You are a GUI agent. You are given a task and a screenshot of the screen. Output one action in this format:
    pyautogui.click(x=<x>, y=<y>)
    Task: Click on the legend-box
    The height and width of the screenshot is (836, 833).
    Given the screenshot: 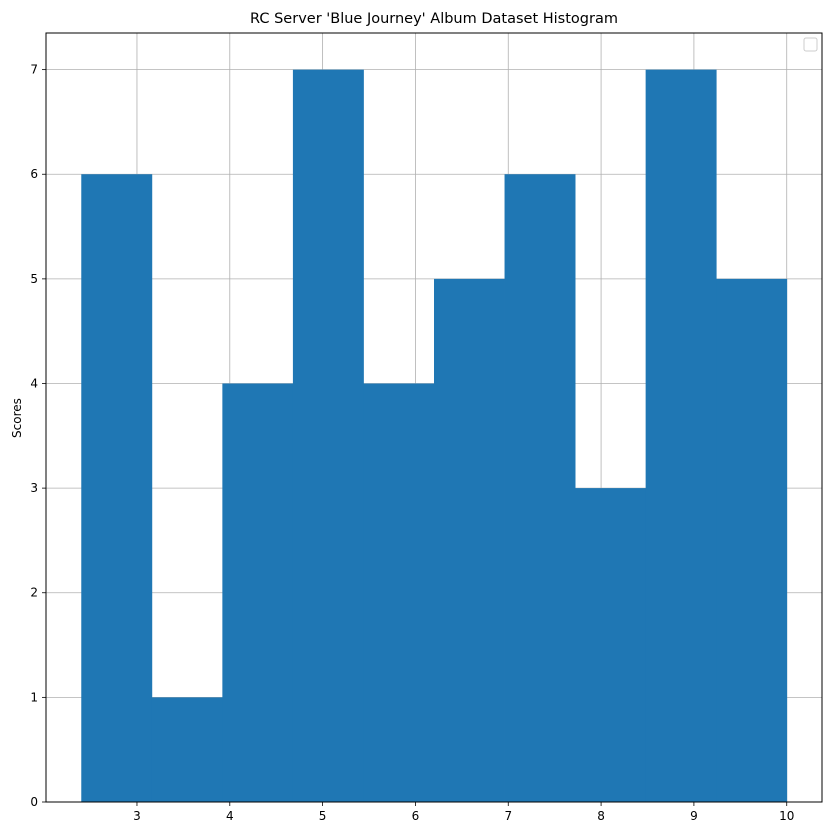 What is the action you would take?
    pyautogui.click(x=810, y=44)
    